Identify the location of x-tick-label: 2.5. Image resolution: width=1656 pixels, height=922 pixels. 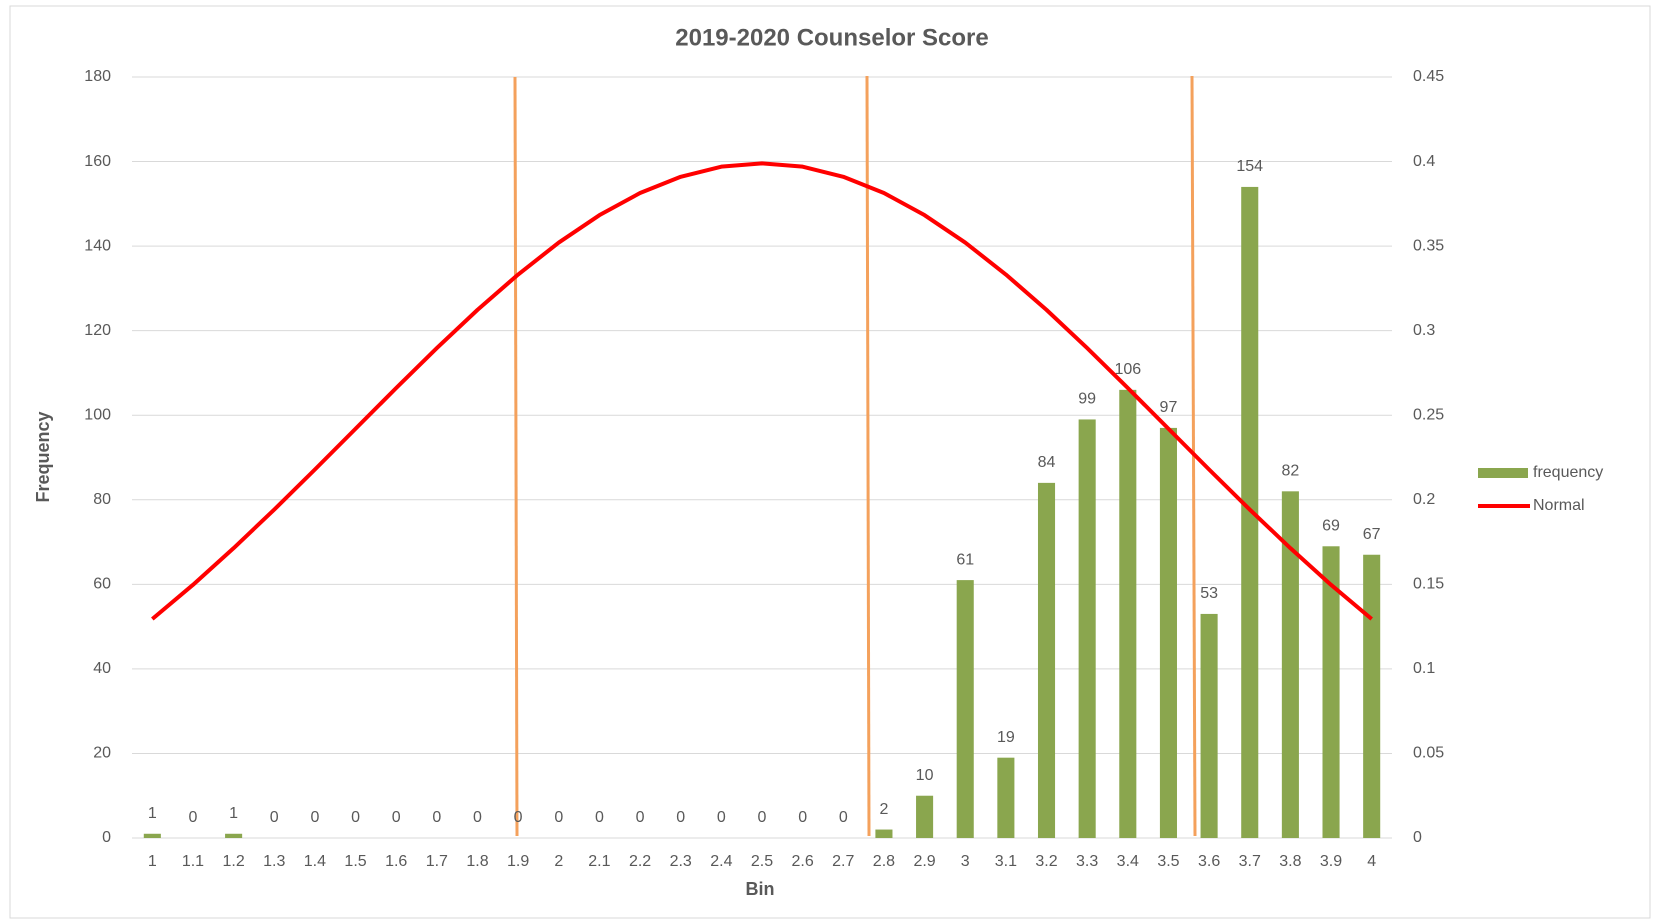
(762, 861).